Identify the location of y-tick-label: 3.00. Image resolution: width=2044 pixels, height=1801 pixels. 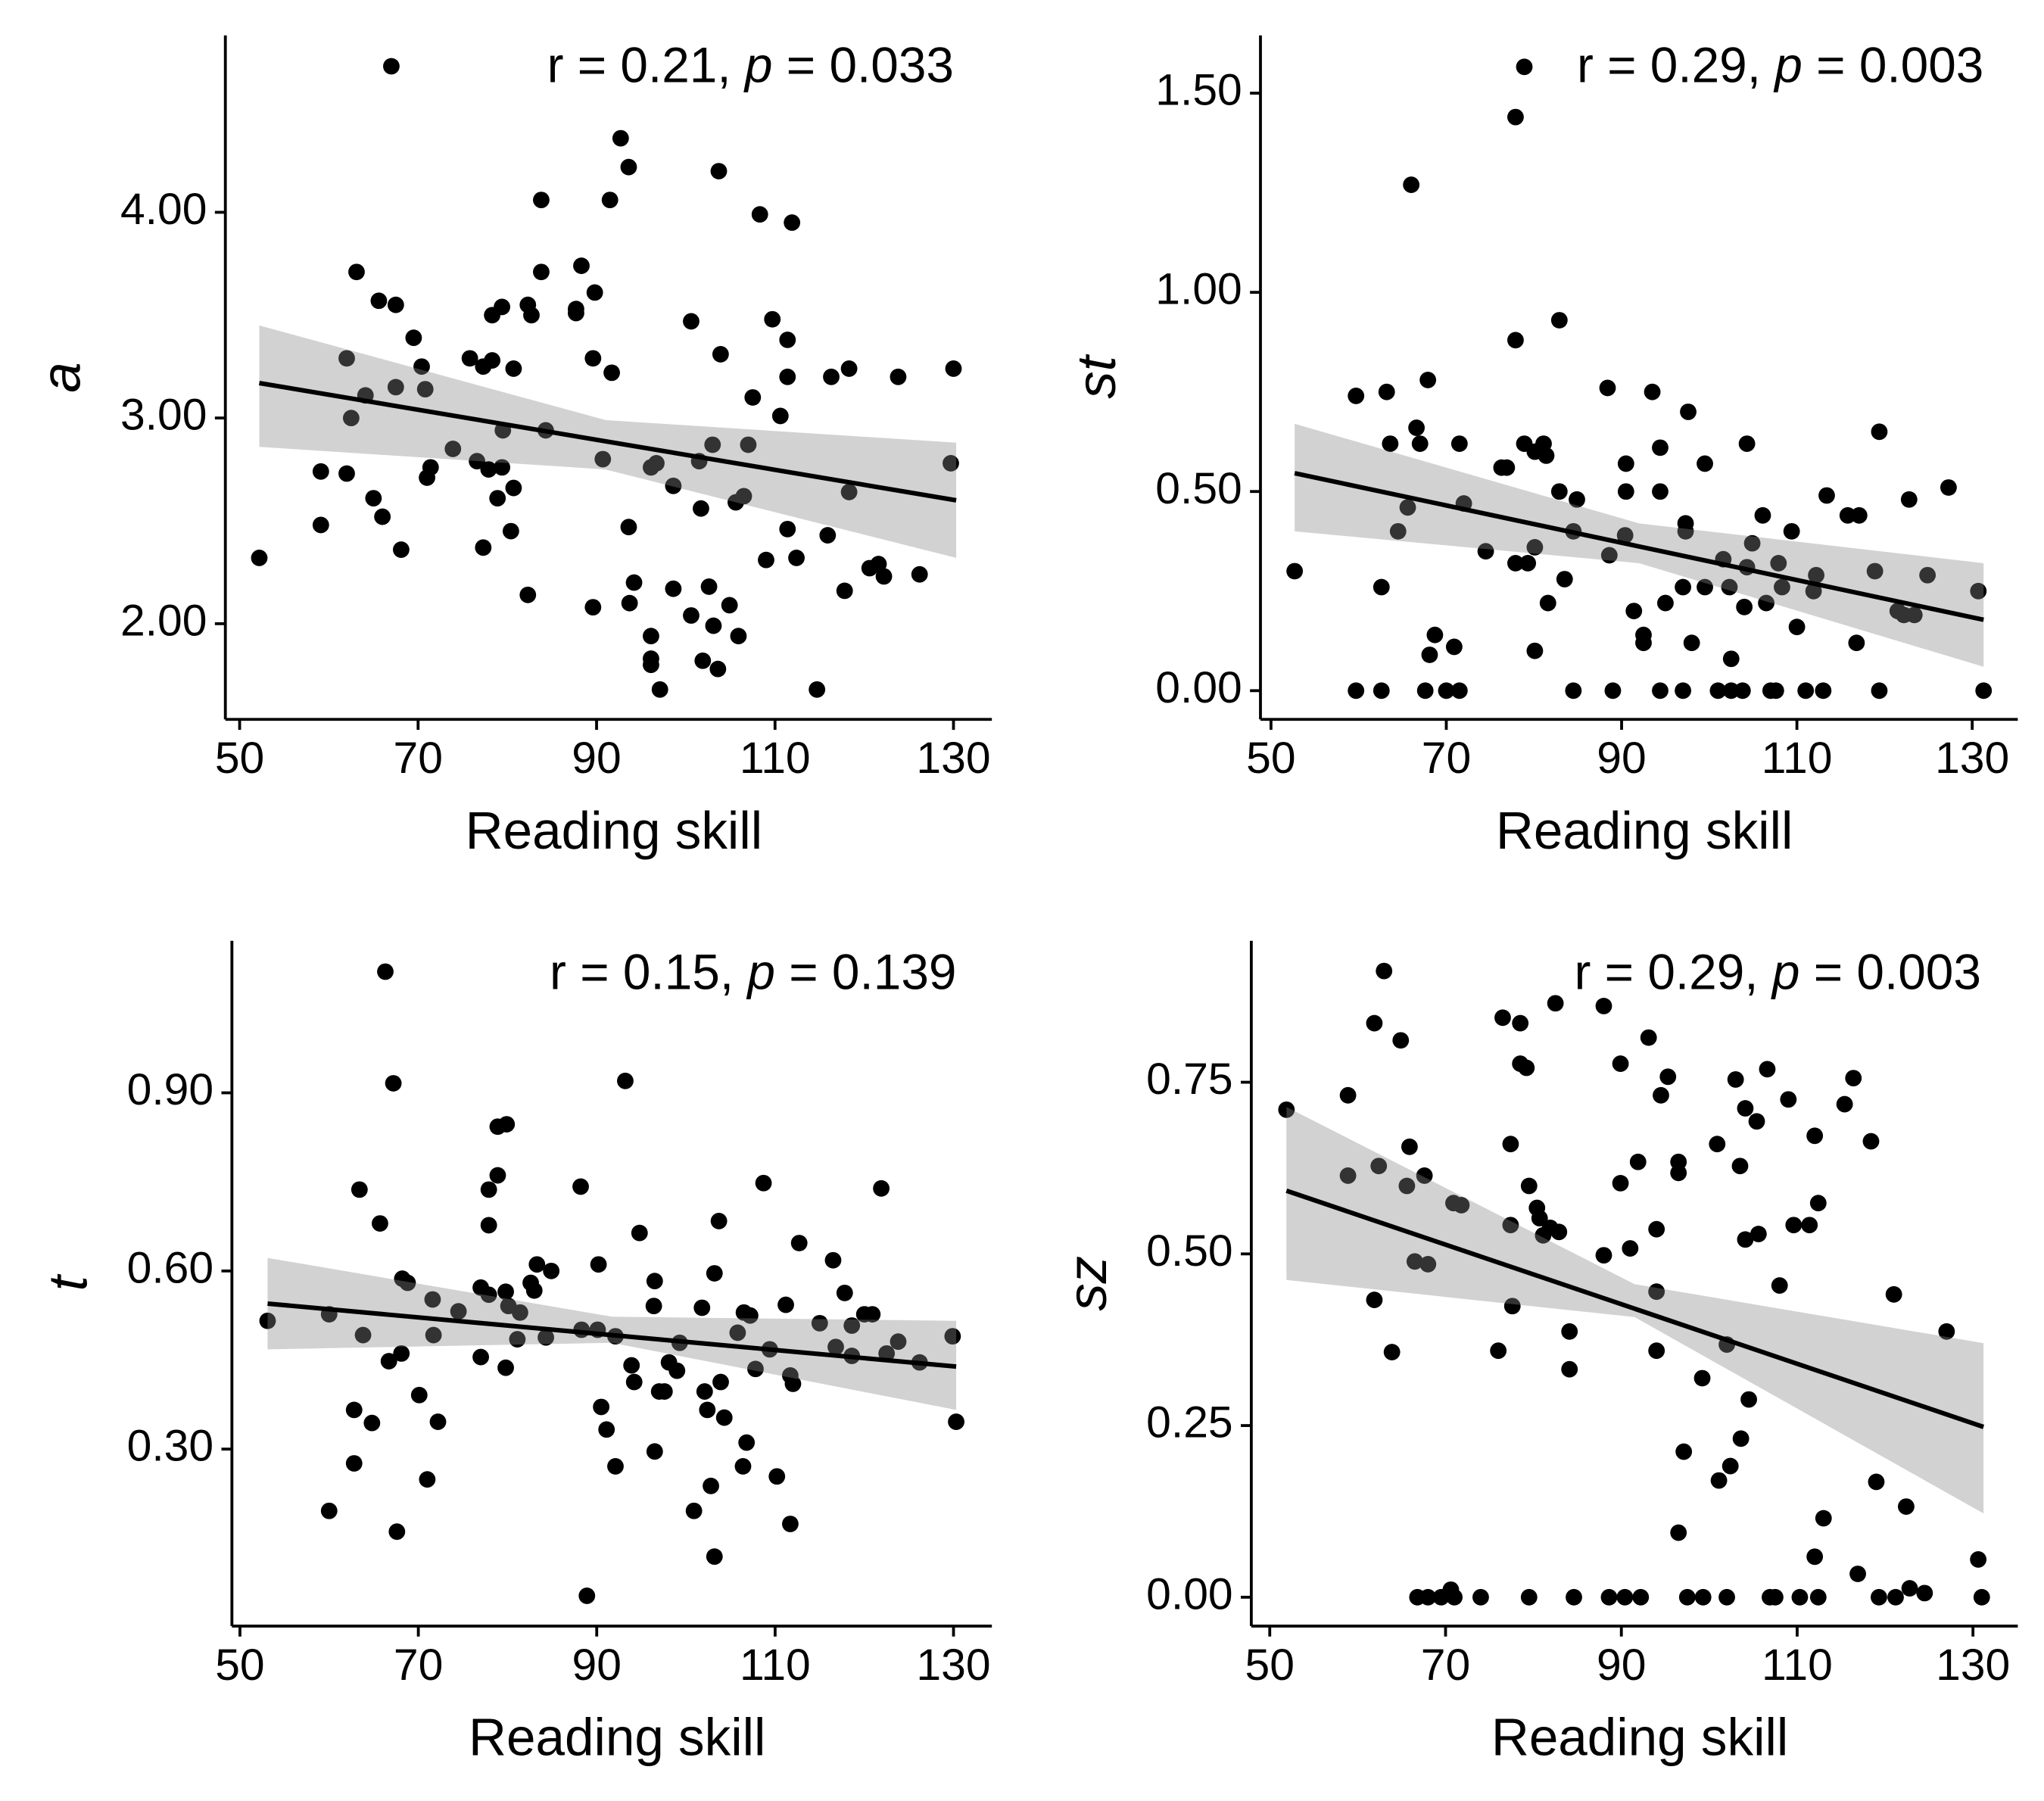
(163, 415).